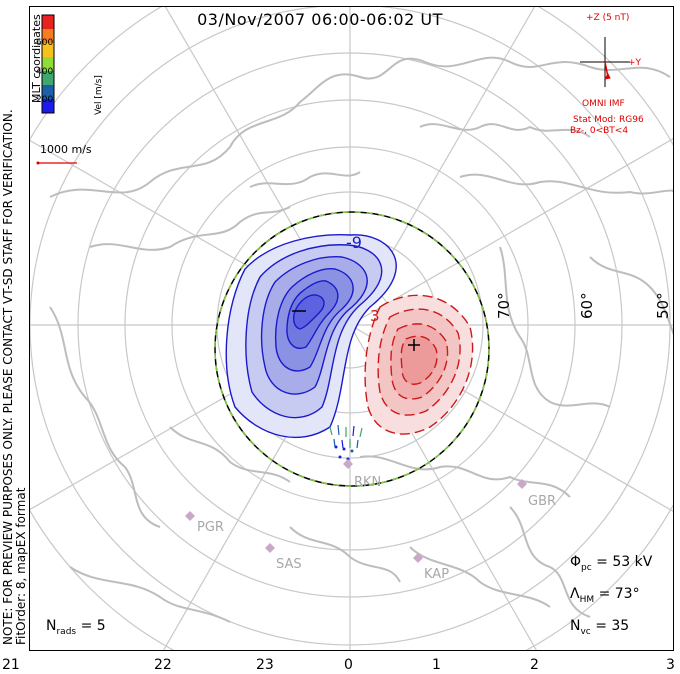  Describe the element at coordinates (36, 58) in the screenshot. I see `coordinate-label: MLT coordinates` at that location.